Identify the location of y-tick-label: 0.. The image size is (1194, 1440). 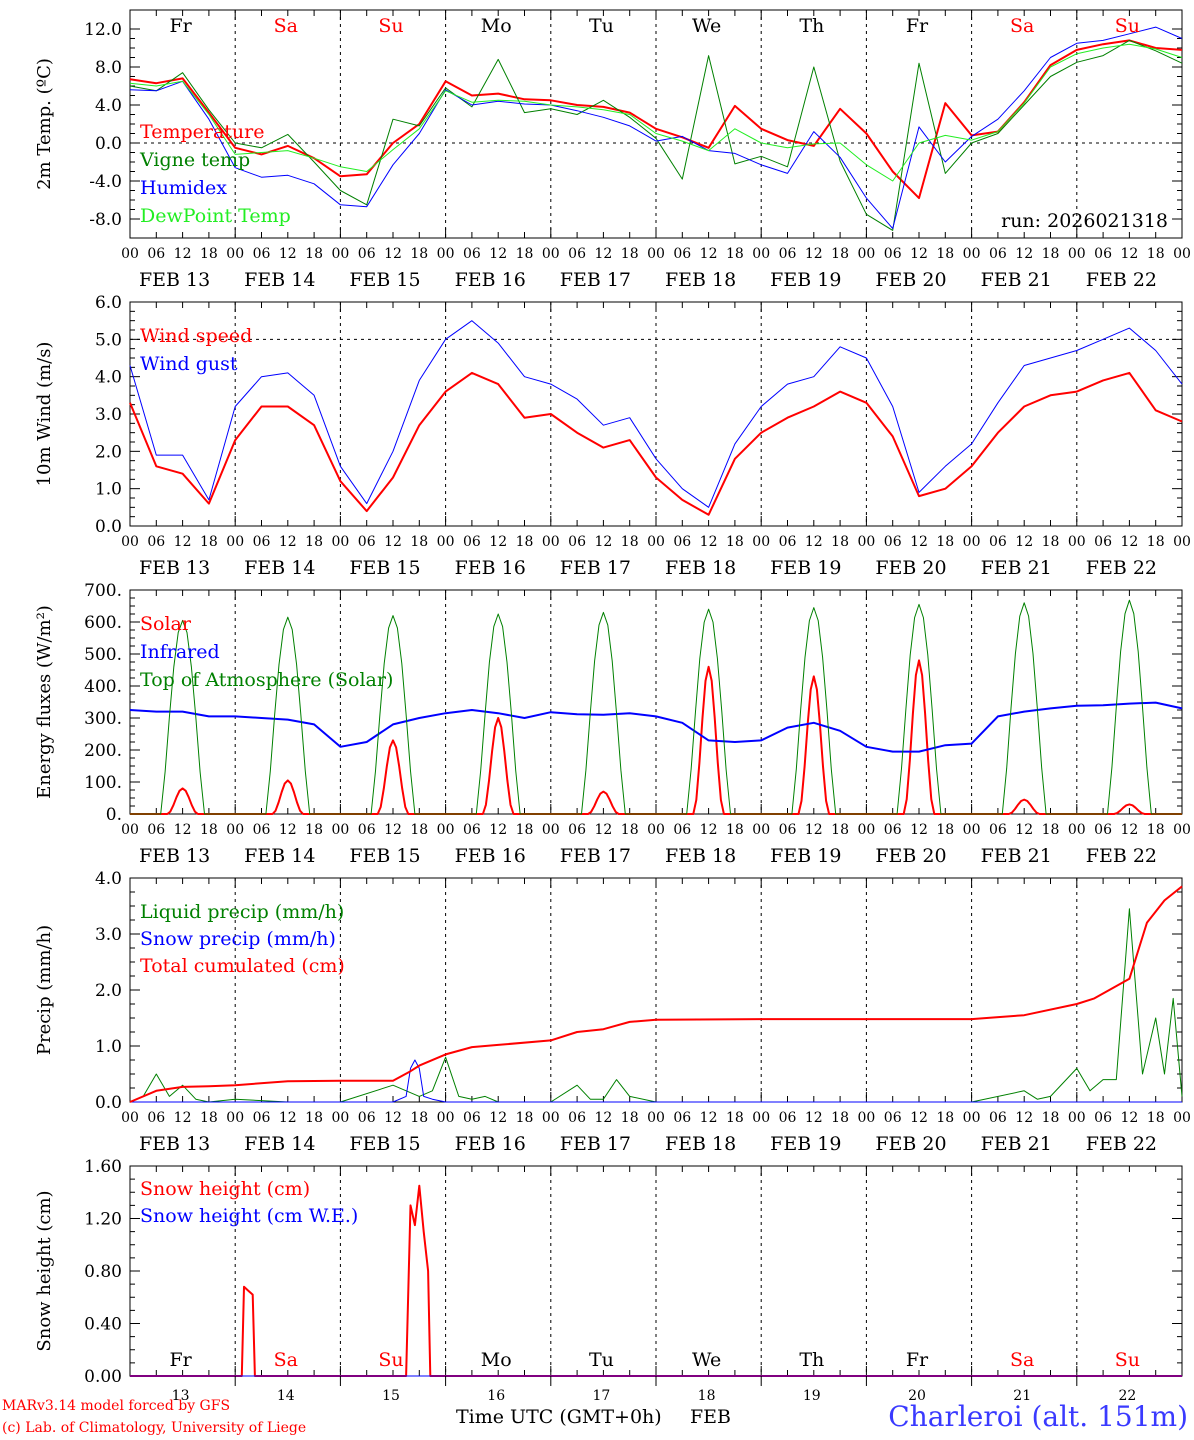
(114, 815).